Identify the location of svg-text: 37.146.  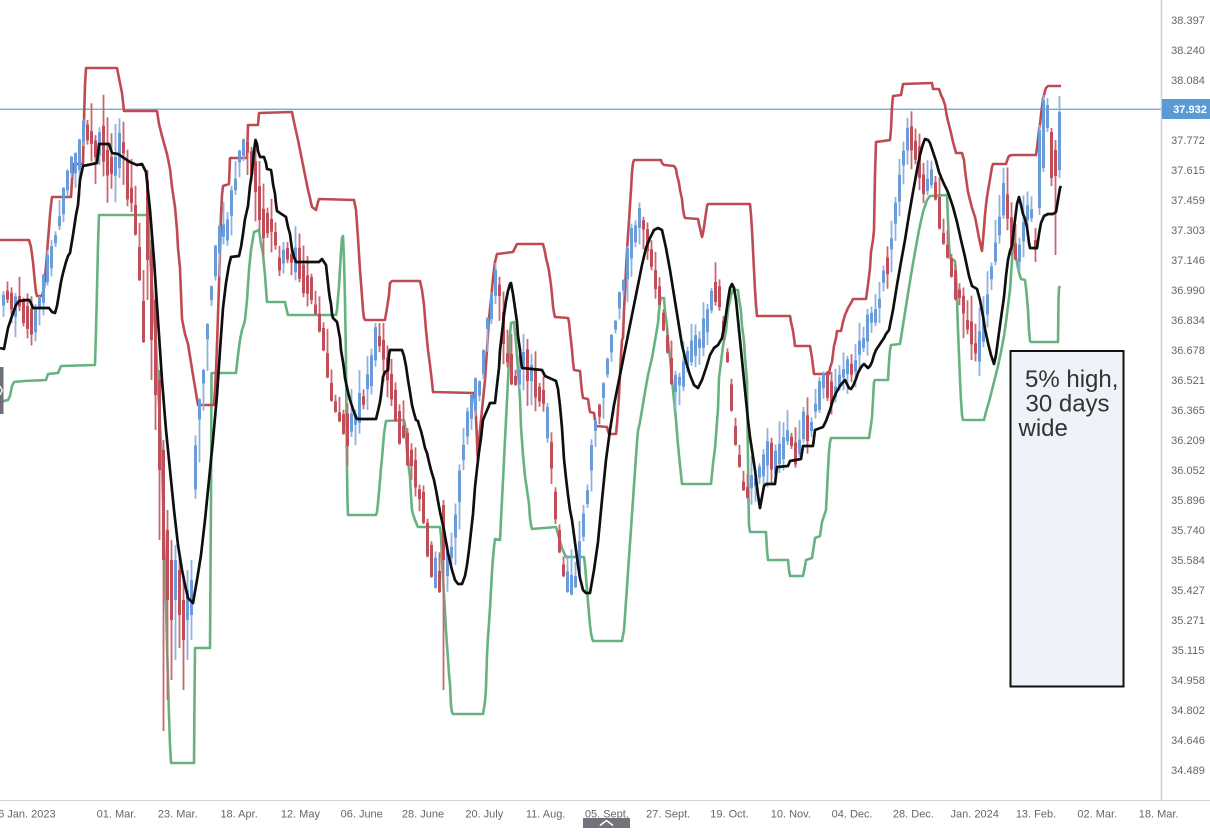
(1188, 261).